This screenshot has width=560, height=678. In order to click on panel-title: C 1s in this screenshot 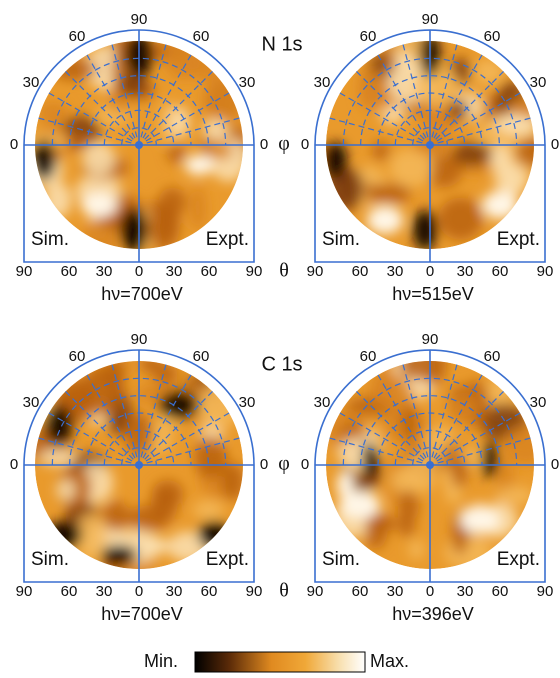, I will do `click(281, 364)`.